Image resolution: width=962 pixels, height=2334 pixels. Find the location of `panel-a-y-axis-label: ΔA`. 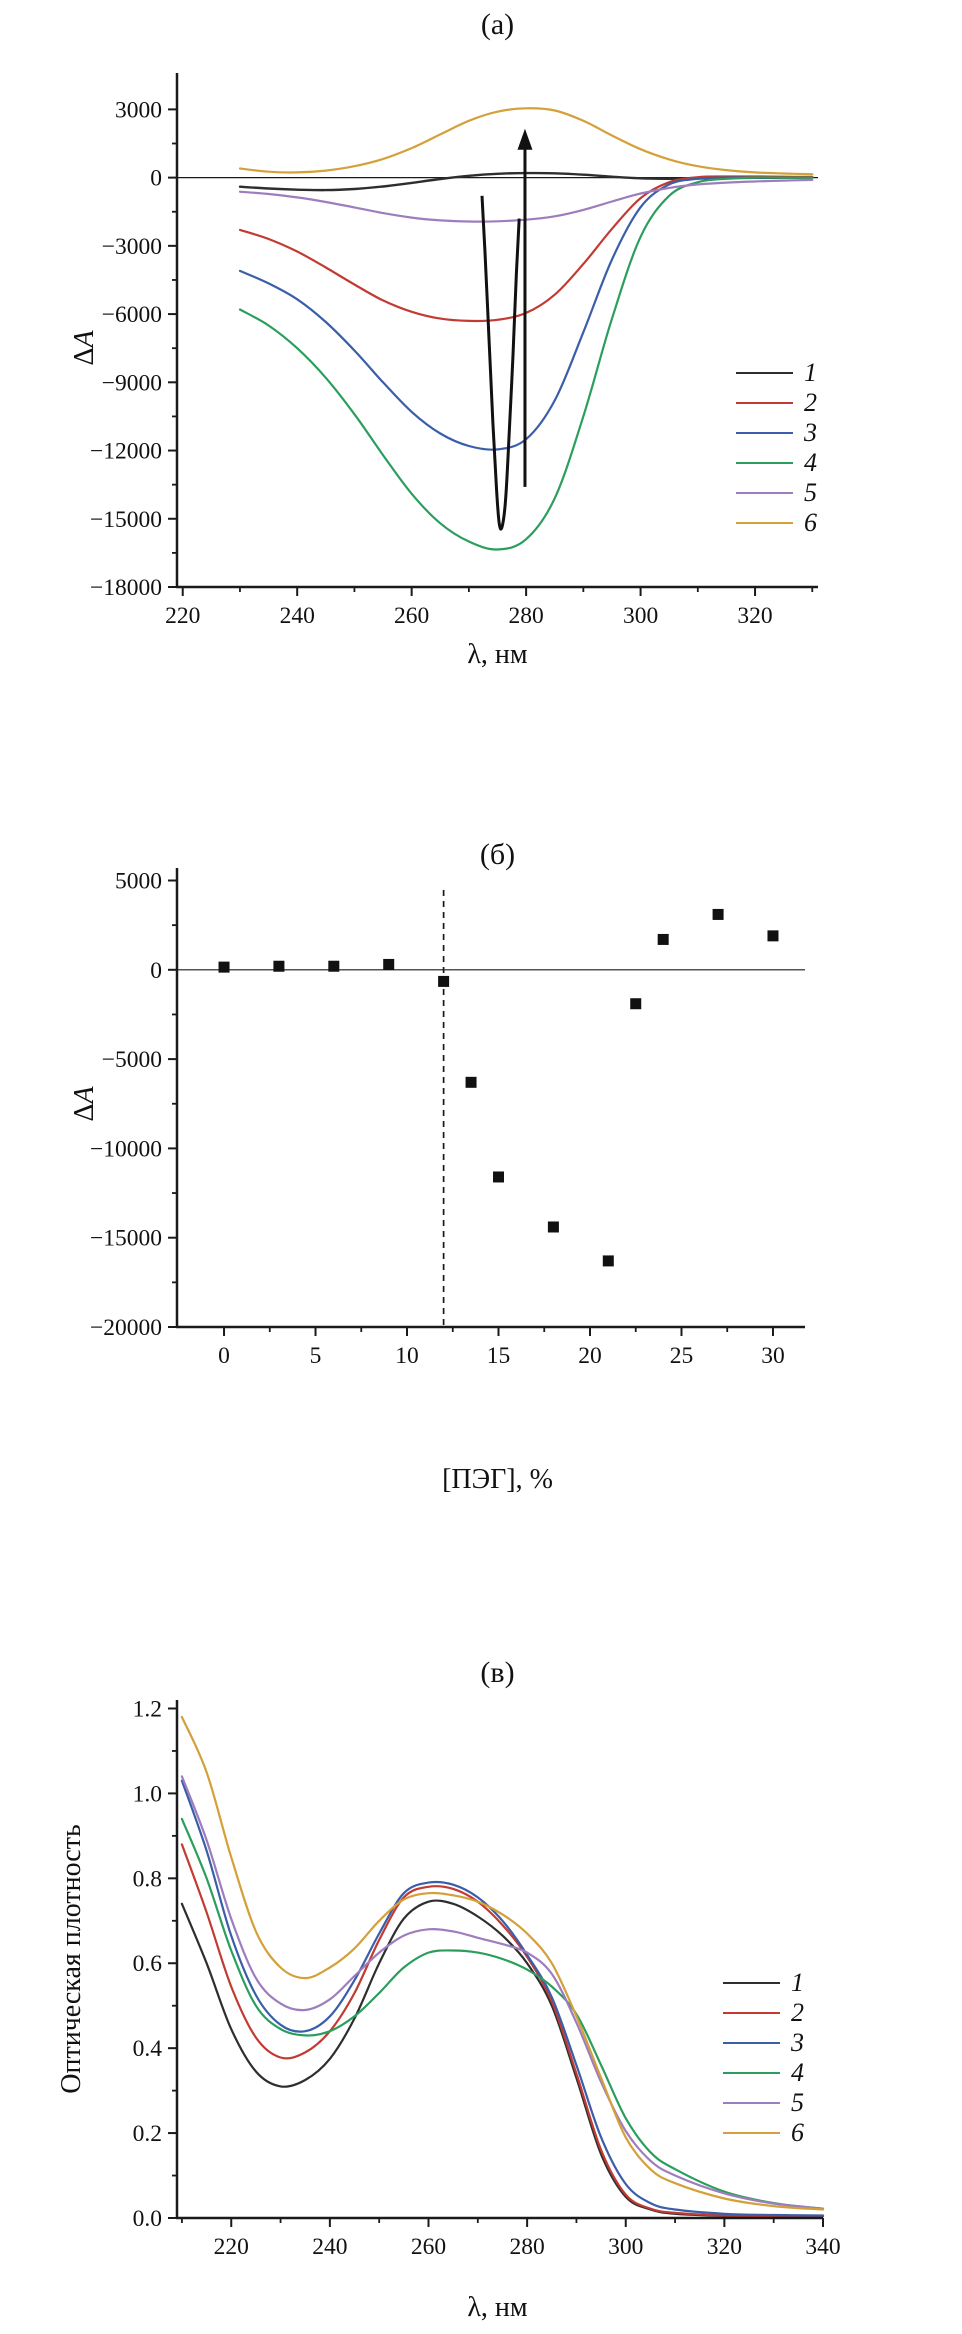

panel-a-y-axis-label: ΔA is located at coordinates (85, 347).